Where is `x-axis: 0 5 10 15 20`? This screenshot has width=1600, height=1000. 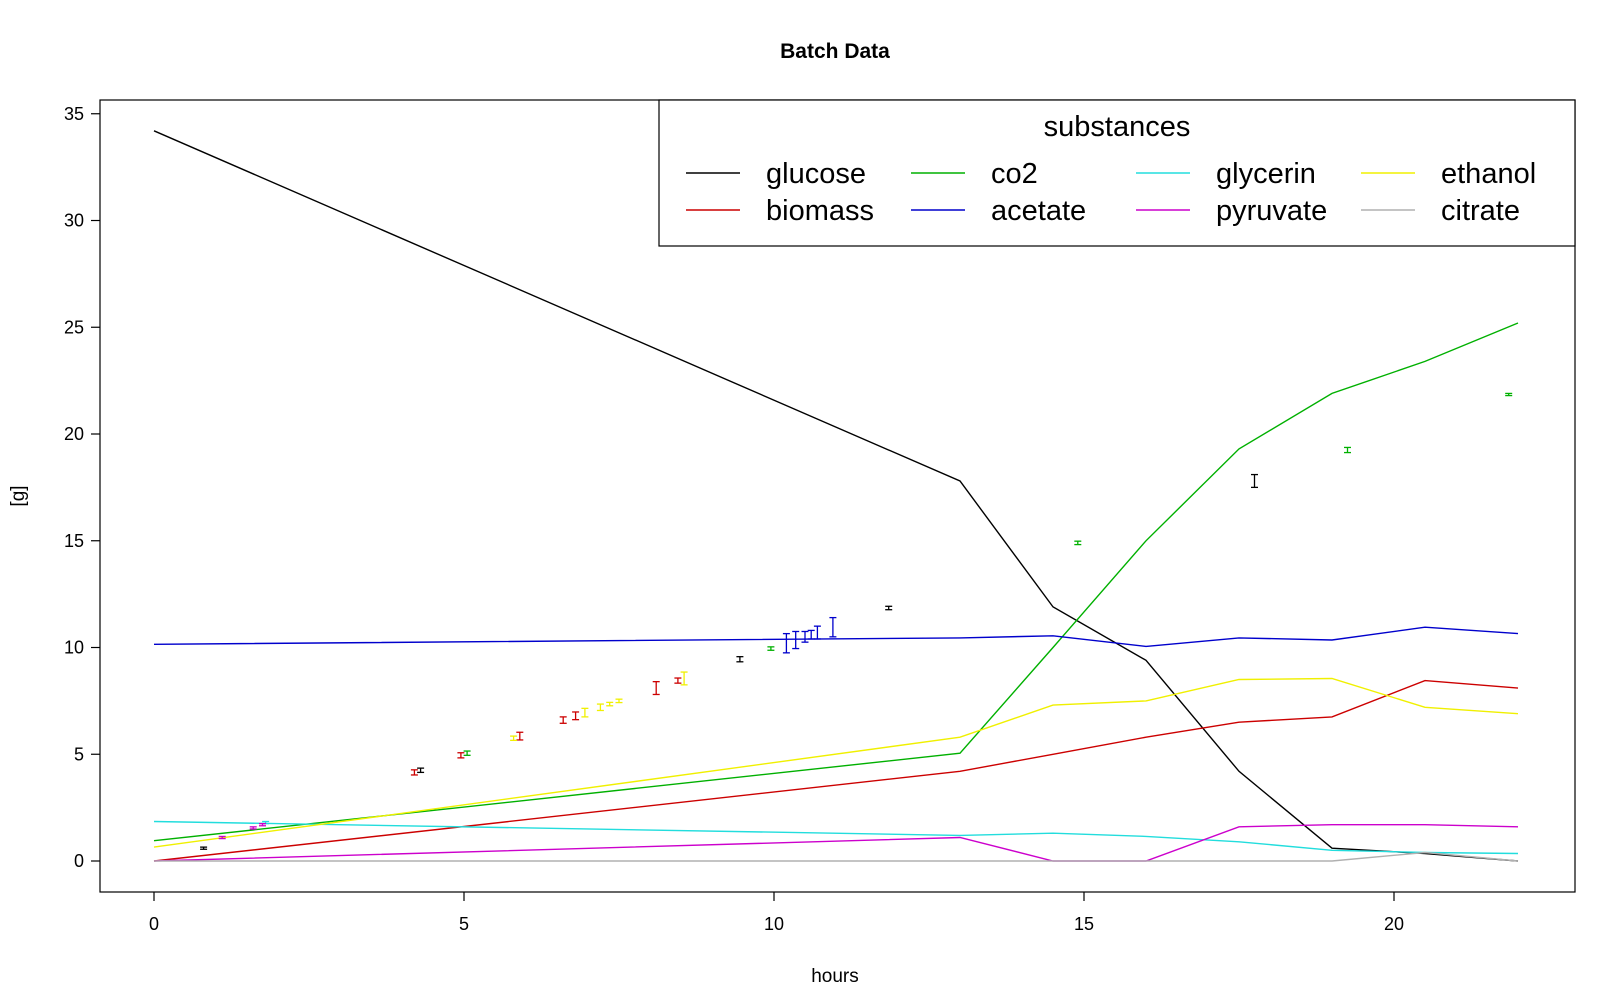 x-axis: 0 5 10 15 20 is located at coordinates (776, 913).